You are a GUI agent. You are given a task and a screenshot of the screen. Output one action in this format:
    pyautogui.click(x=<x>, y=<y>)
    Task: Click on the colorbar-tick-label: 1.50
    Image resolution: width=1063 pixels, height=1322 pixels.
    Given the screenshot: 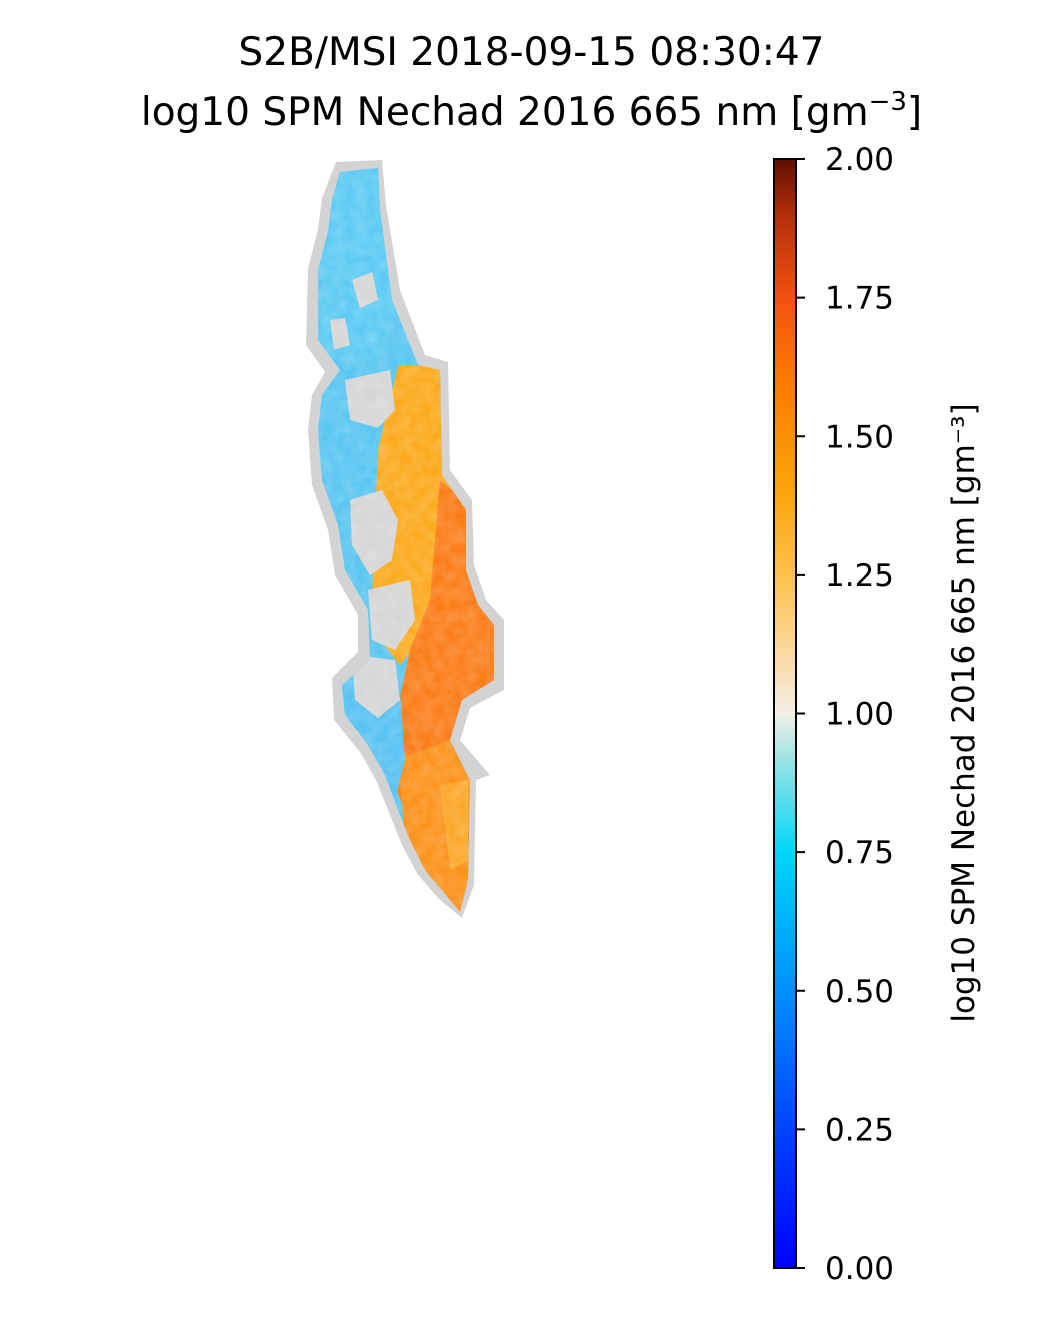 What is the action you would take?
    pyautogui.click(x=859, y=437)
    